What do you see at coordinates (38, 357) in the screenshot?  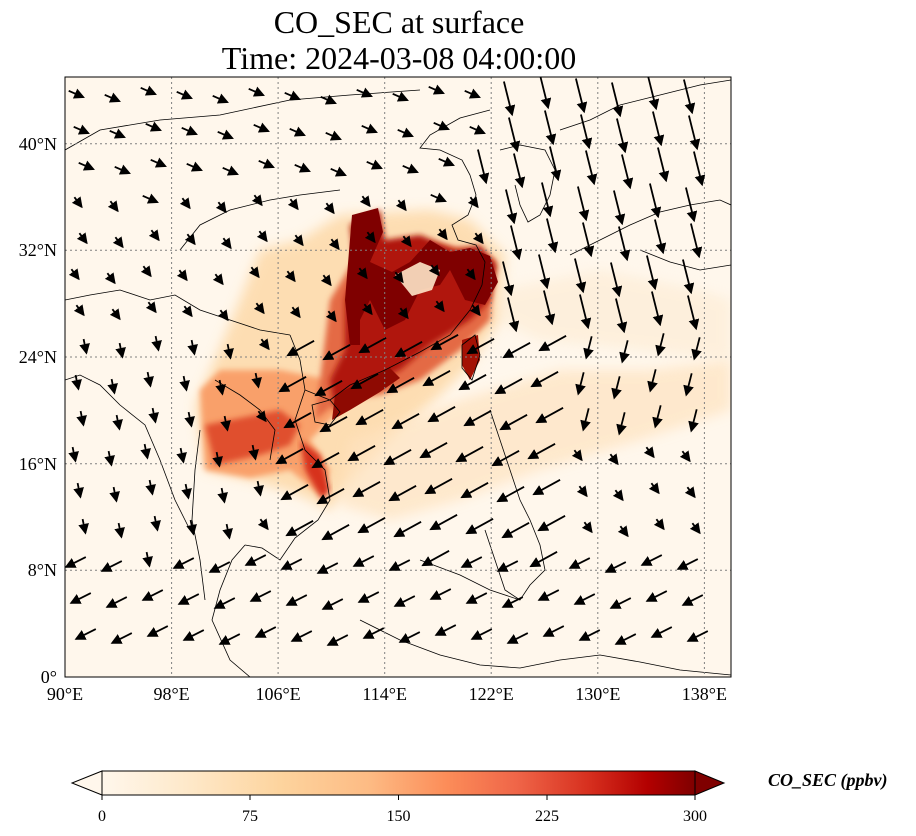 I see `lat-tick-label: 24°N` at bounding box center [38, 357].